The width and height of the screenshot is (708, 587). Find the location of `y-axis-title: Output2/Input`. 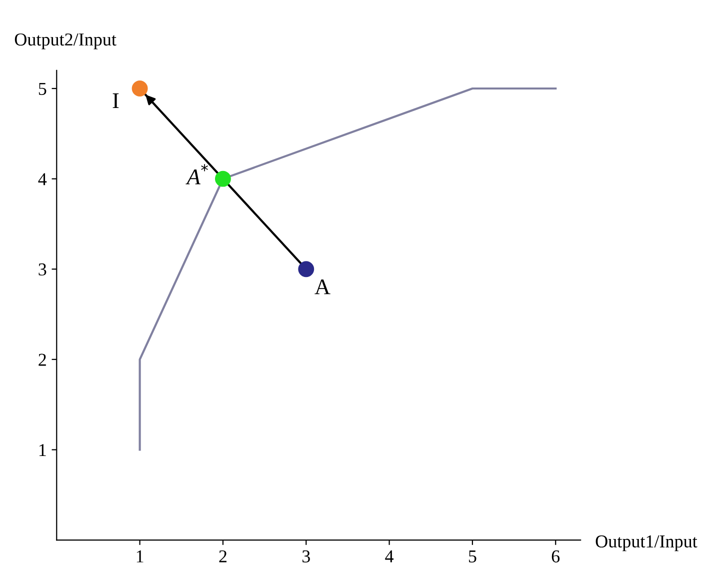

y-axis-title: Output2/Input is located at coordinates (65, 41).